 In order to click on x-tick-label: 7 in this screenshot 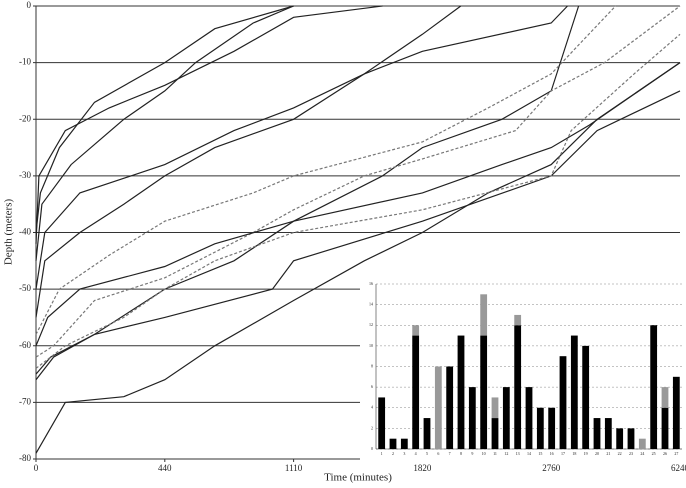, I will do `click(450, 453)`.